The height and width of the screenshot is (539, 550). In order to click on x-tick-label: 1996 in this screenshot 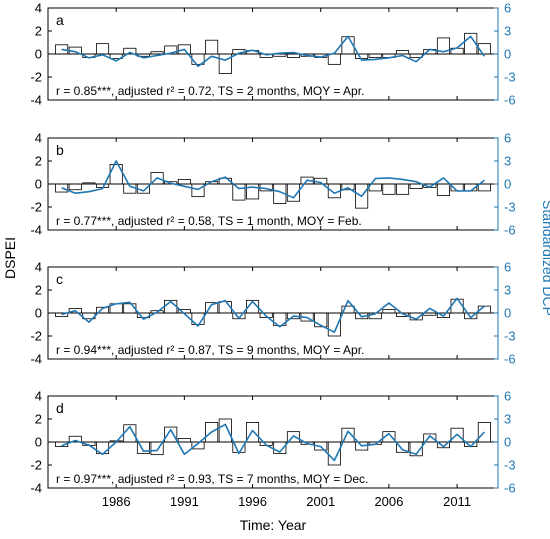, I will do `click(252, 501)`.